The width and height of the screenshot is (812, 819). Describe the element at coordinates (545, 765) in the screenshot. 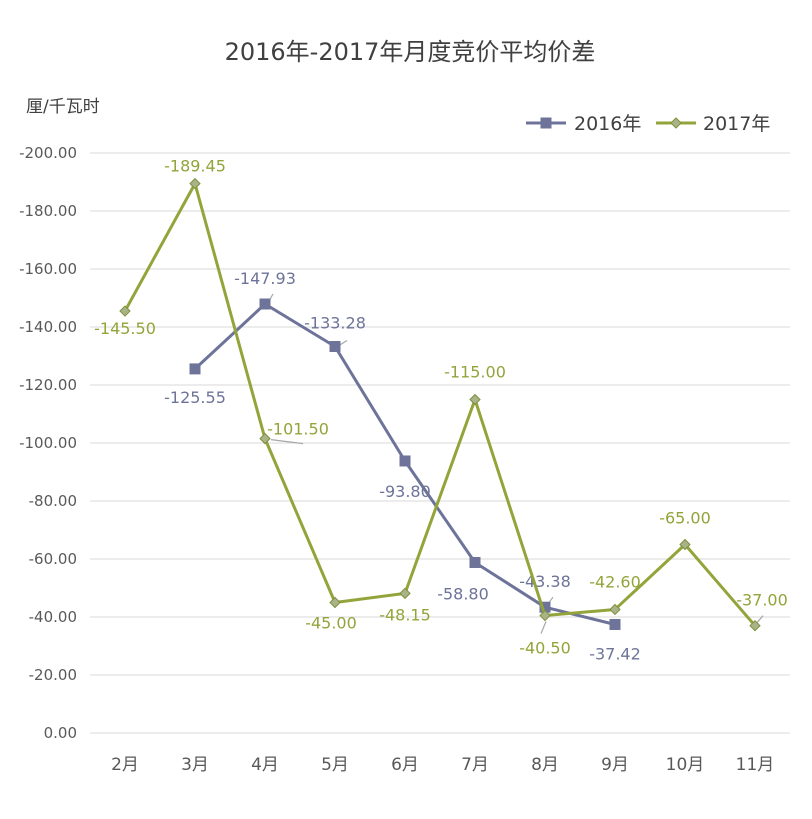

I see `x-tick-label: 8月` at that location.